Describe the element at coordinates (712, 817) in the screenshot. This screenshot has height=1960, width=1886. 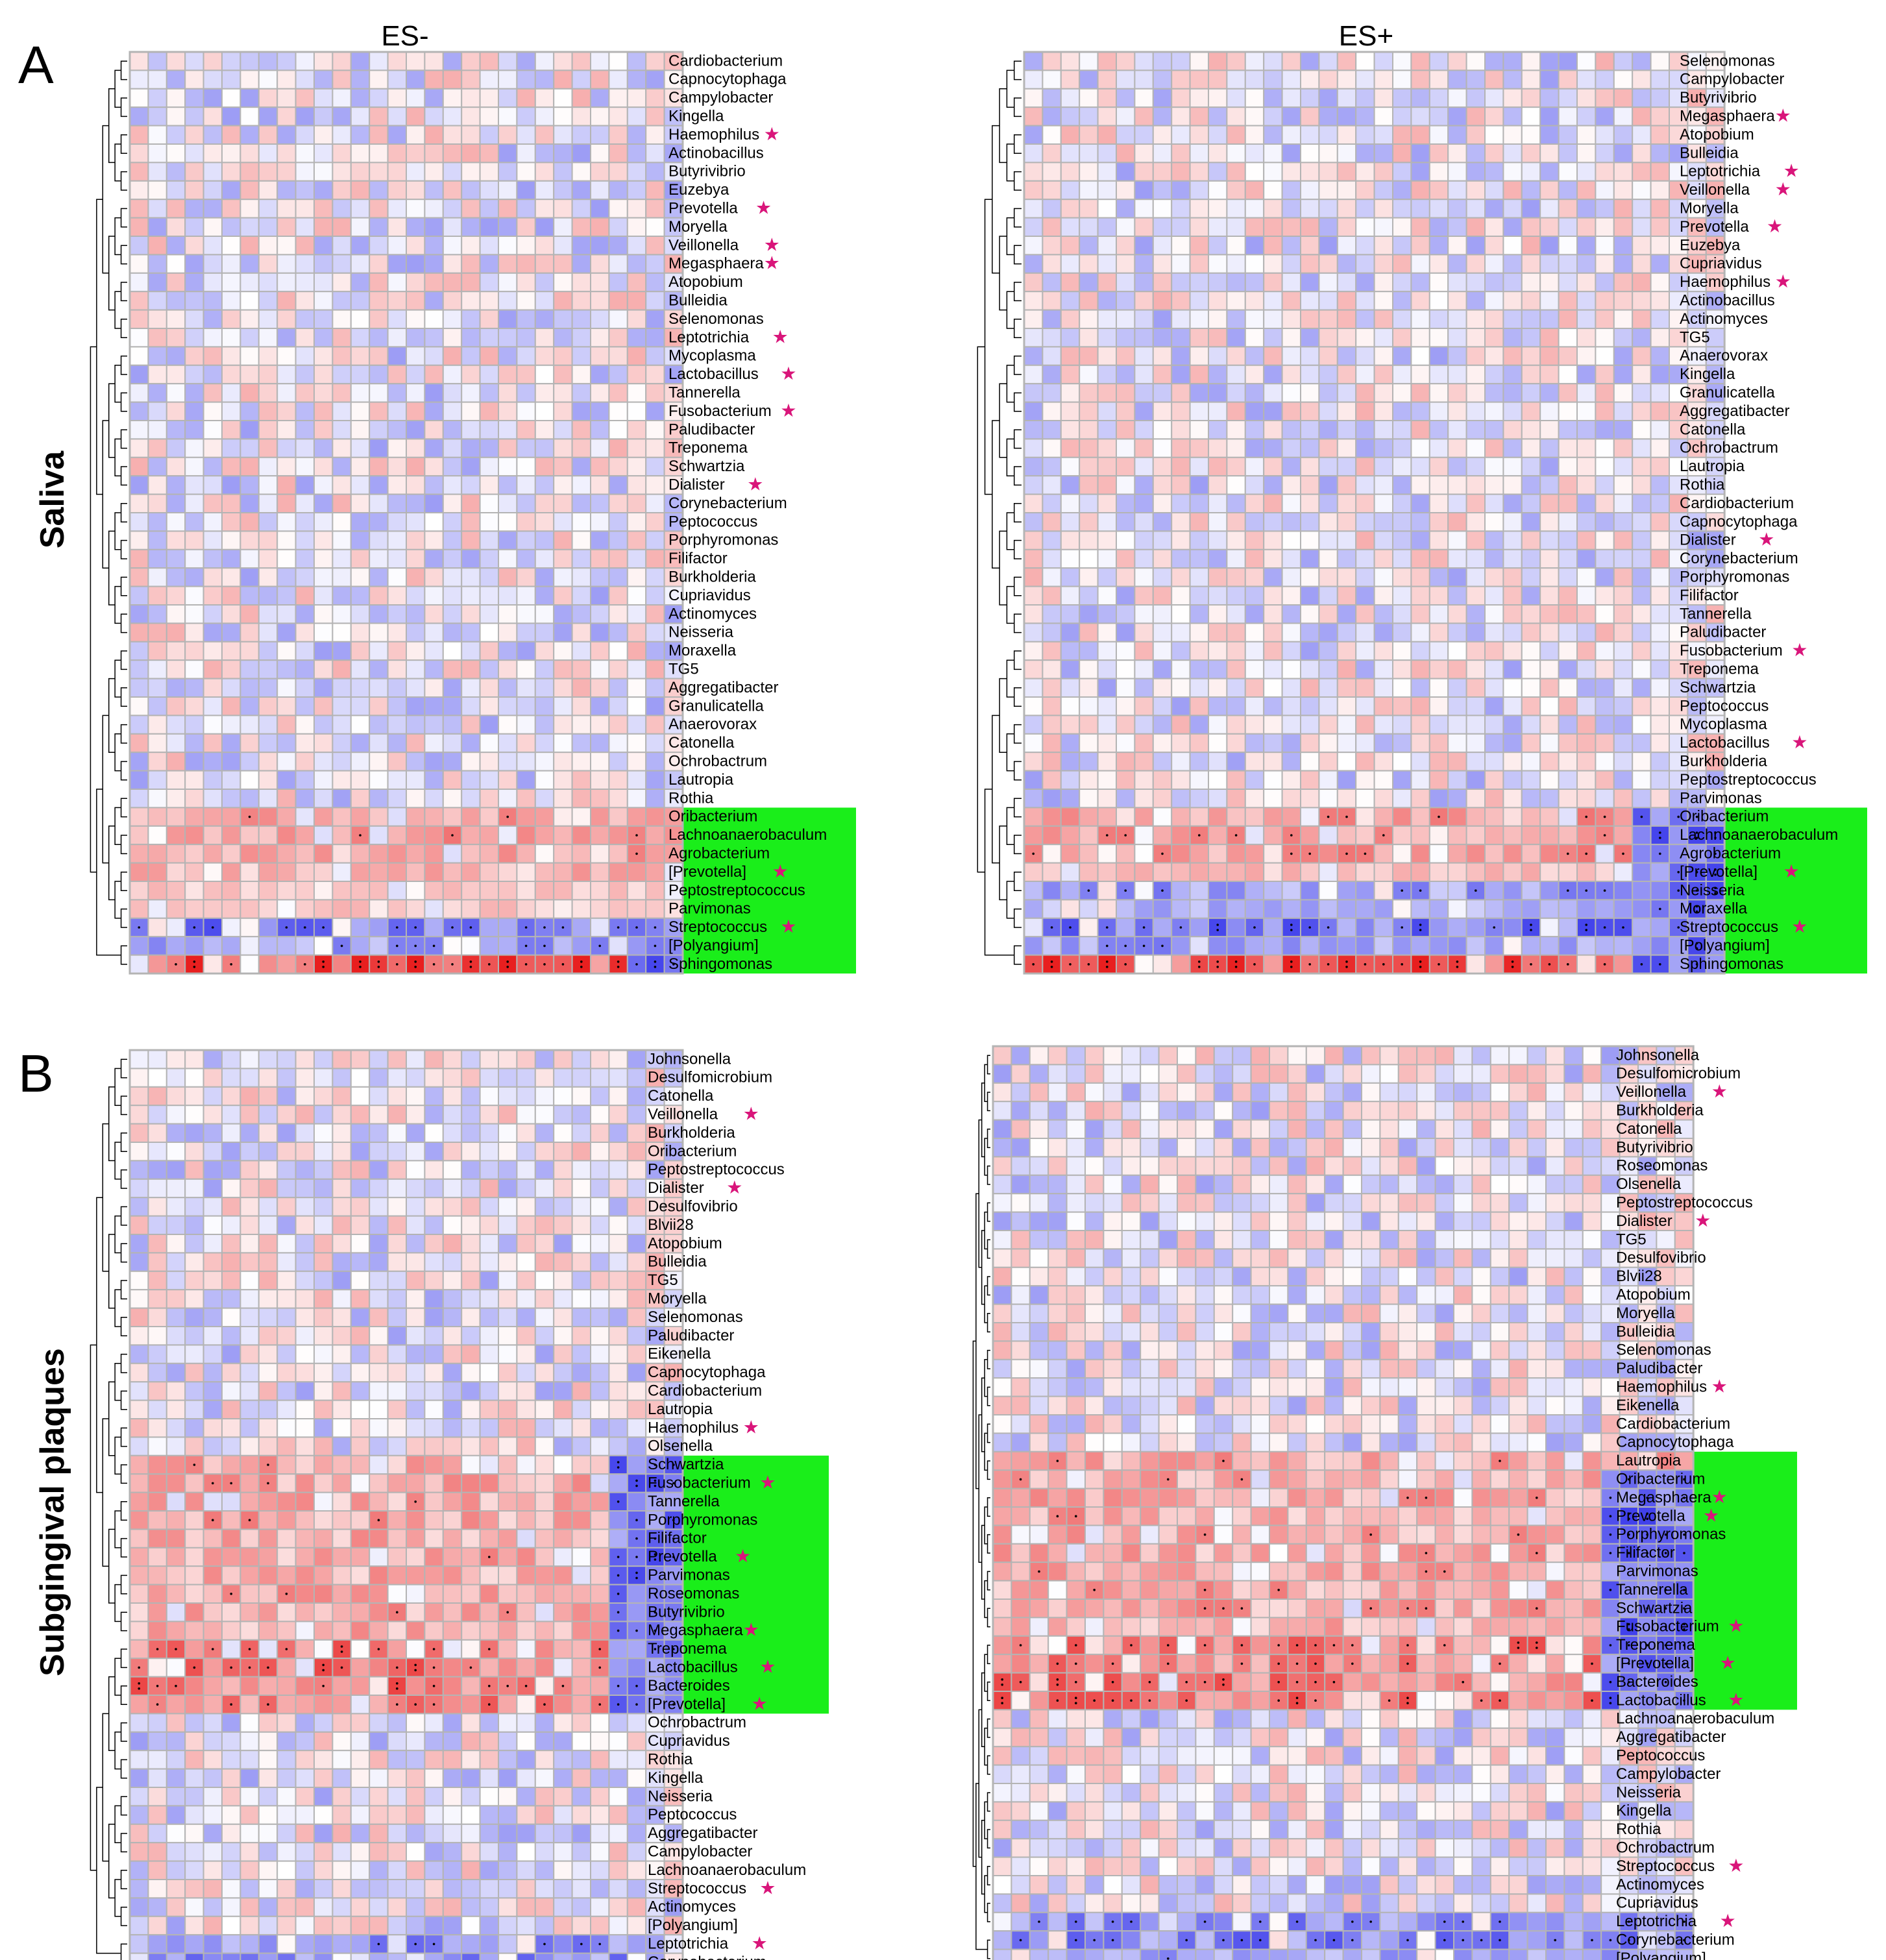
I see `taxon-label: Oribacterium` at that location.